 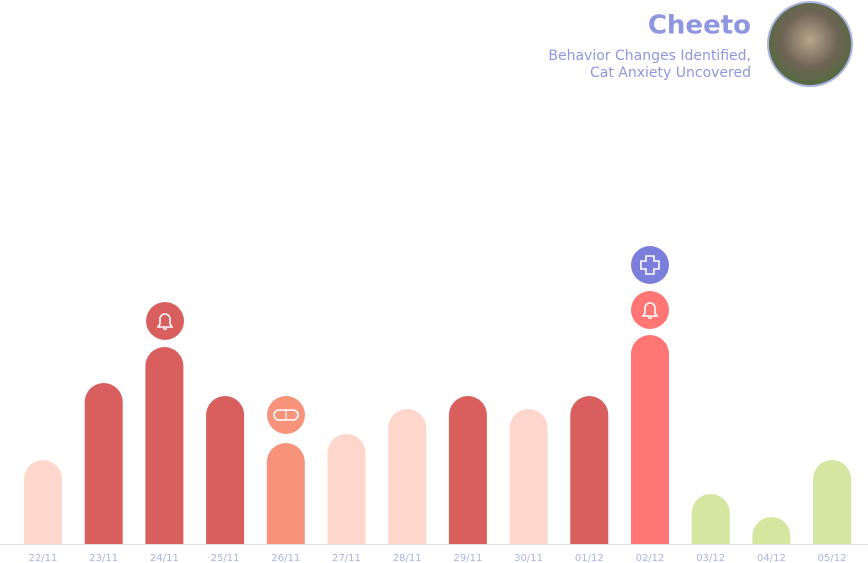 What do you see at coordinates (771, 558) in the screenshot?
I see `x-tick-label: 04/12` at bounding box center [771, 558].